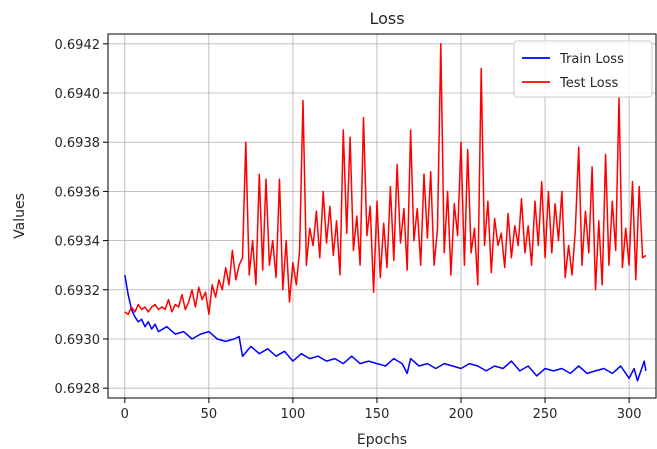 Image resolution: width=657 pixels, height=449 pixels. I want to click on legend-label: Test Loss, so click(588, 83).